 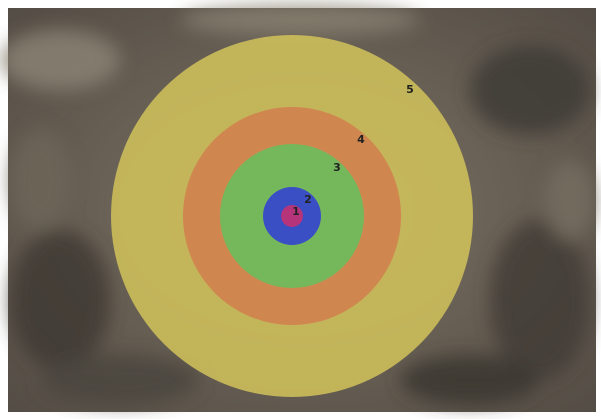 I want to click on ring-label: 1, so click(x=296, y=211).